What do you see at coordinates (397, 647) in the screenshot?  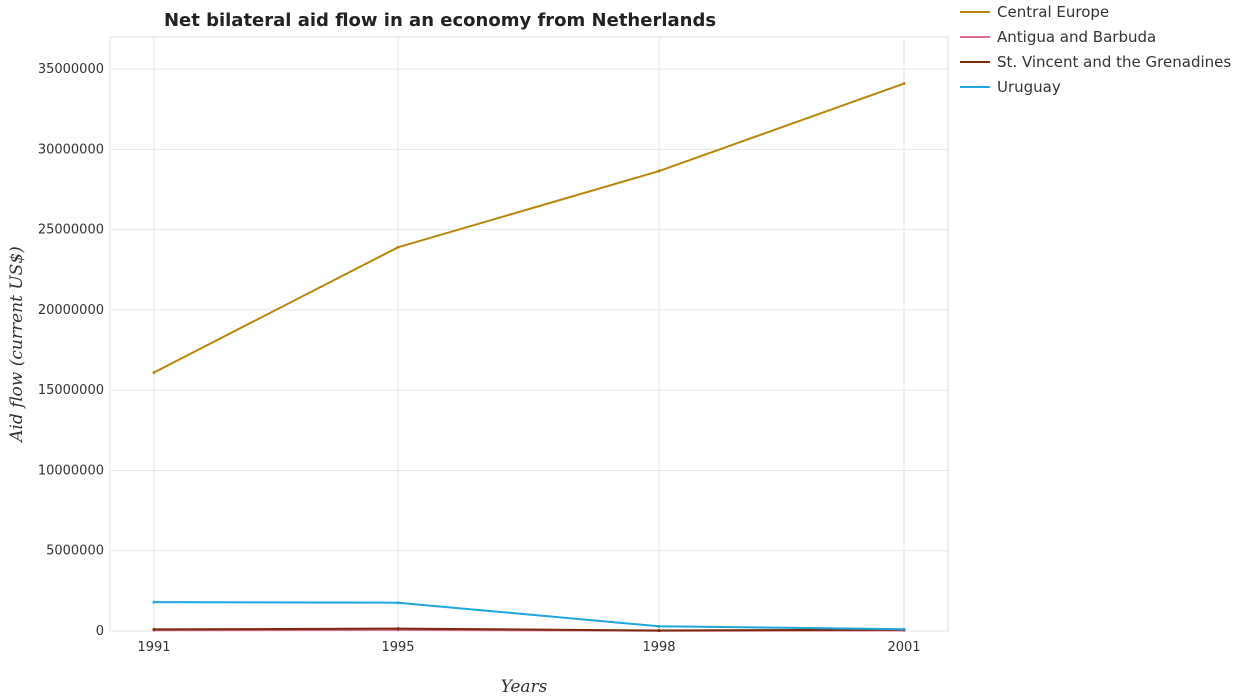 I see `x-tick-label: 1995` at bounding box center [397, 647].